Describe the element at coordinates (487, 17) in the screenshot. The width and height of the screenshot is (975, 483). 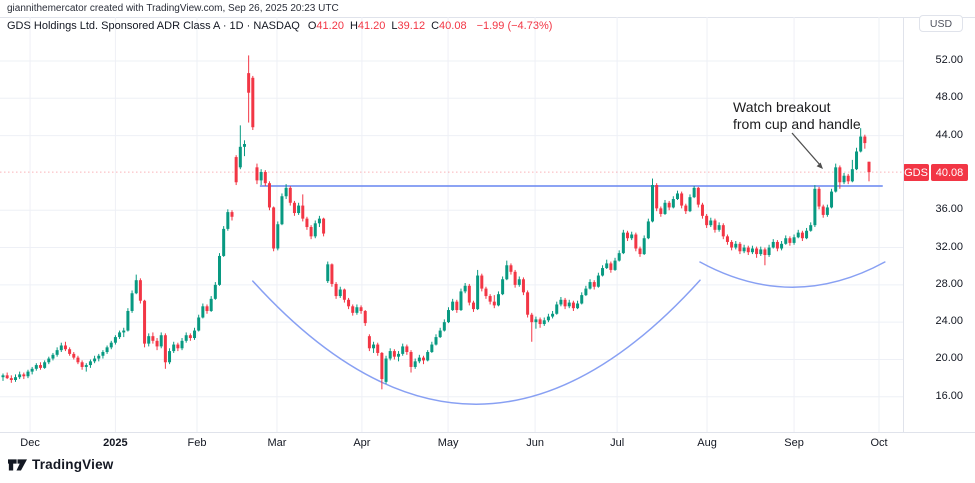
I see `pane-top-border` at that location.